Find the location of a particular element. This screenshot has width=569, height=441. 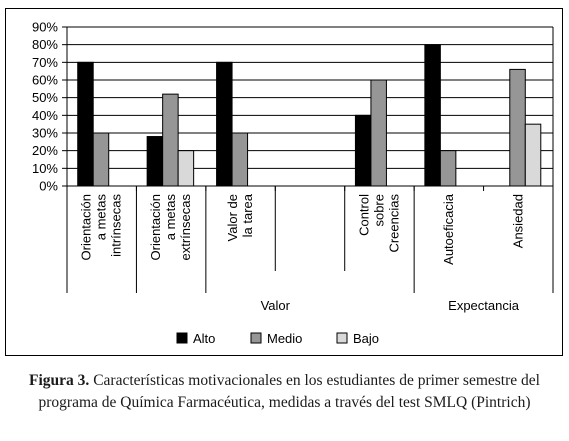

caption-lead: Figura 3. is located at coordinates (59, 380).